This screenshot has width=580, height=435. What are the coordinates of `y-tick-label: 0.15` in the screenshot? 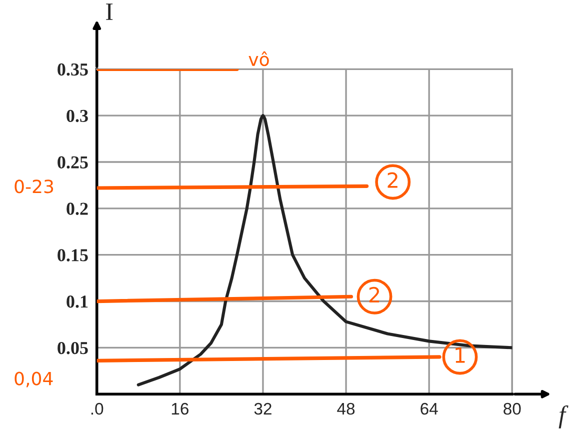 It's located at (73, 255).